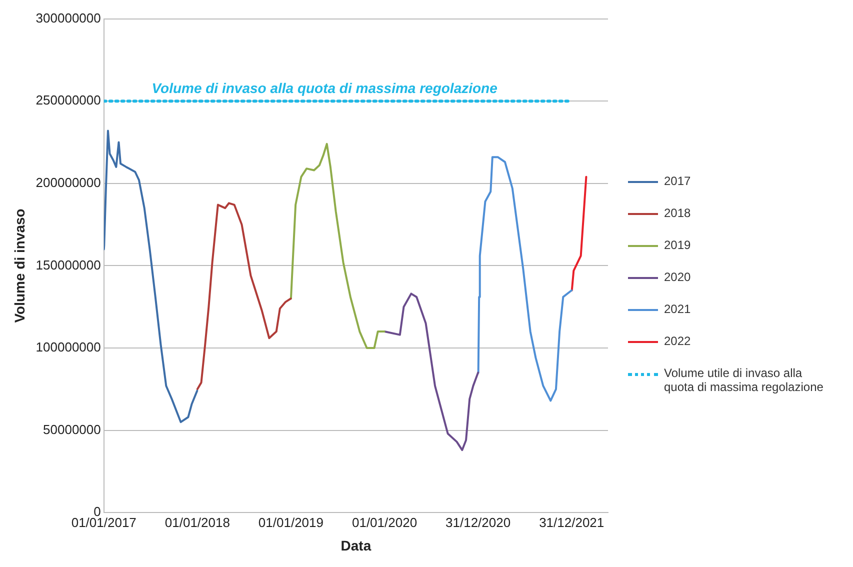  Describe the element at coordinates (385, 522) in the screenshot. I see `x-tick-label: 01/01/2020` at that location.